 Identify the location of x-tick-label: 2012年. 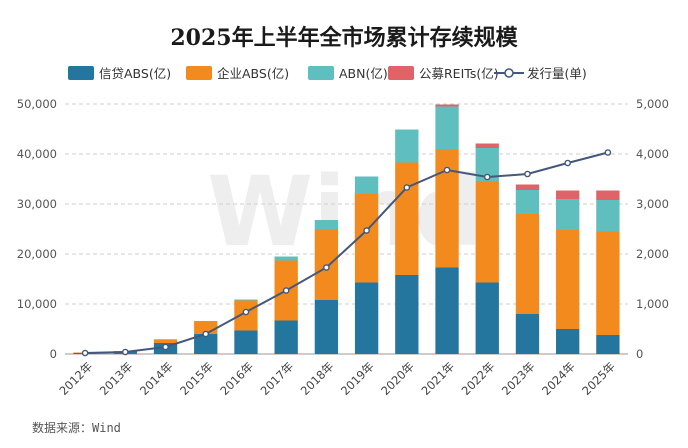
(75, 378).